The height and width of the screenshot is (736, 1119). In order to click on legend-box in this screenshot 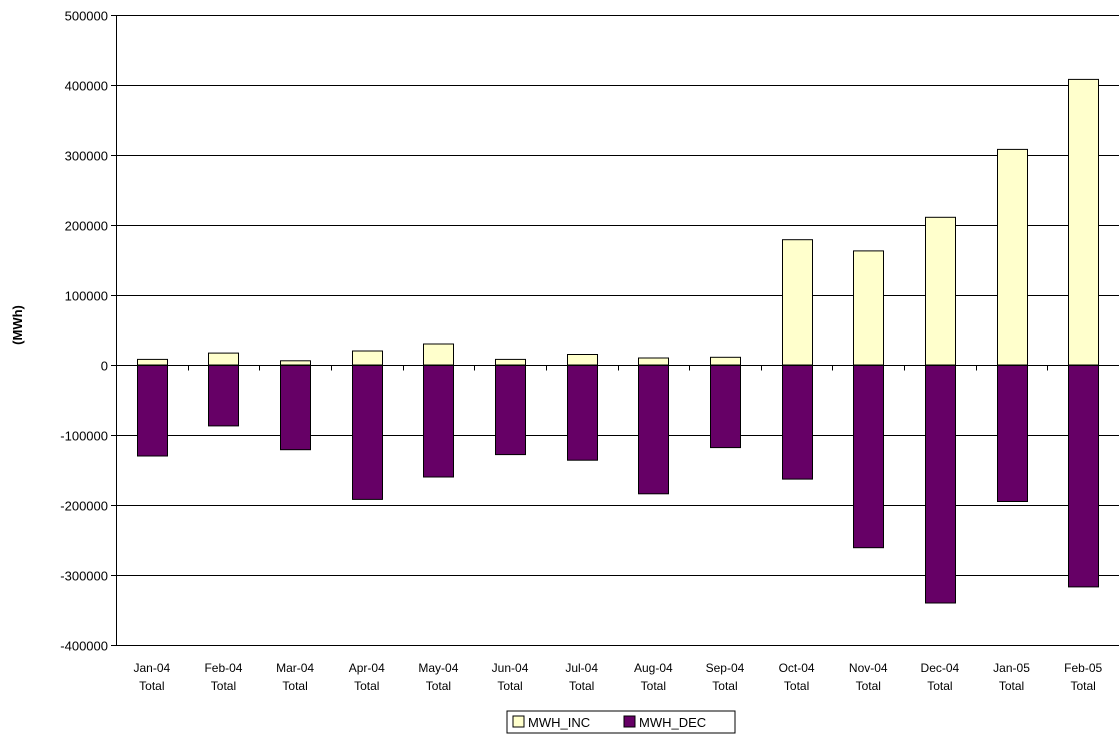, I will do `click(621, 722)`.